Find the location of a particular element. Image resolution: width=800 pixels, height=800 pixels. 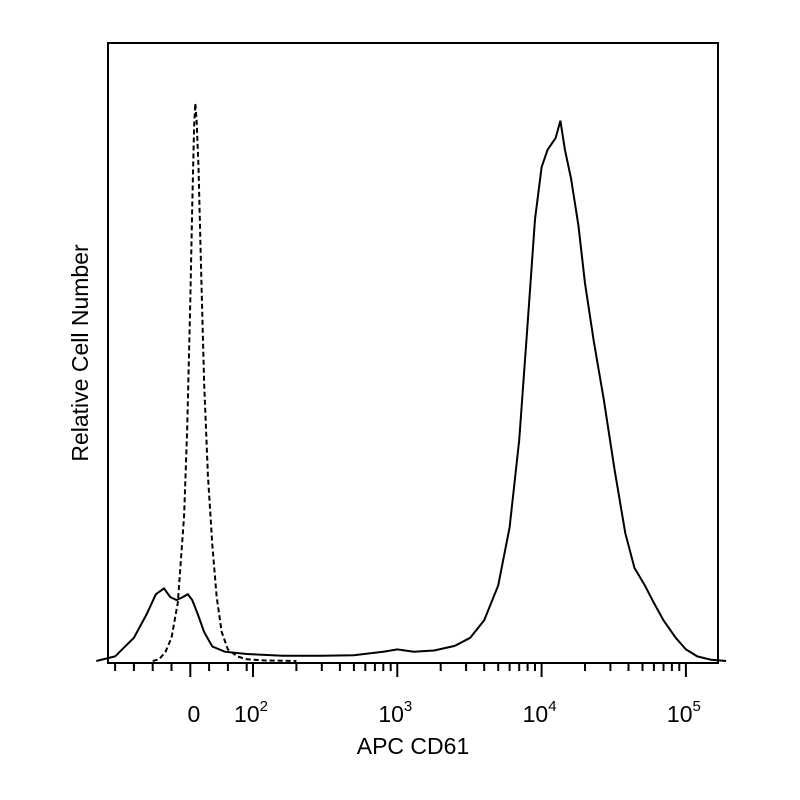

x-tick-label: 0 is located at coordinates (194, 714).